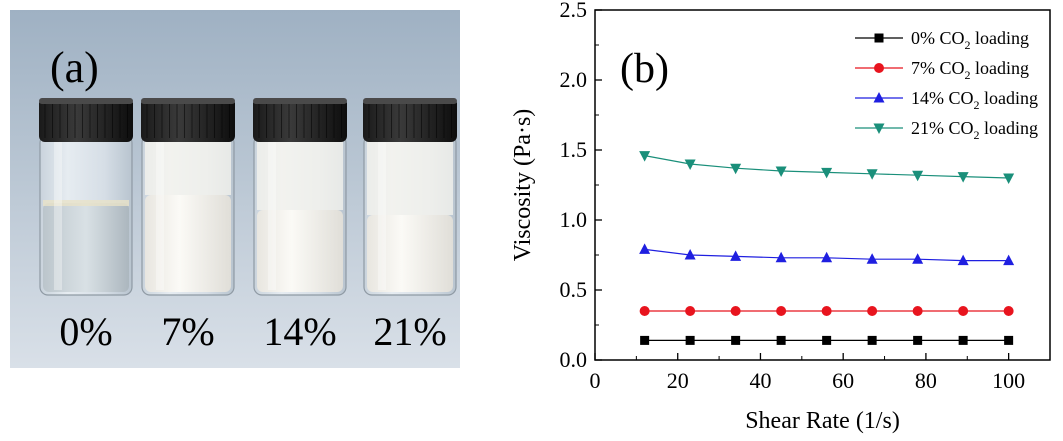 This screenshot has width=1063, height=441. What do you see at coordinates (970, 40) in the screenshot?
I see `legend-label: 0% CO2 loading` at bounding box center [970, 40].